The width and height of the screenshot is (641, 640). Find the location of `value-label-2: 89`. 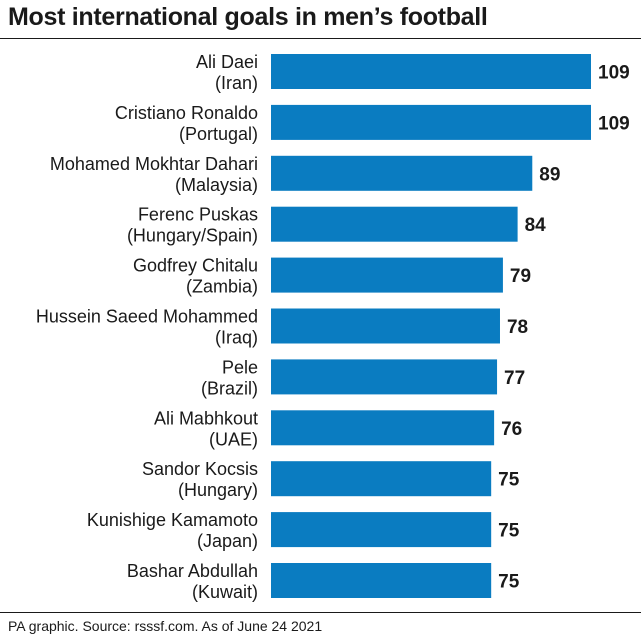

value-label-2: 89 is located at coordinates (549, 174).